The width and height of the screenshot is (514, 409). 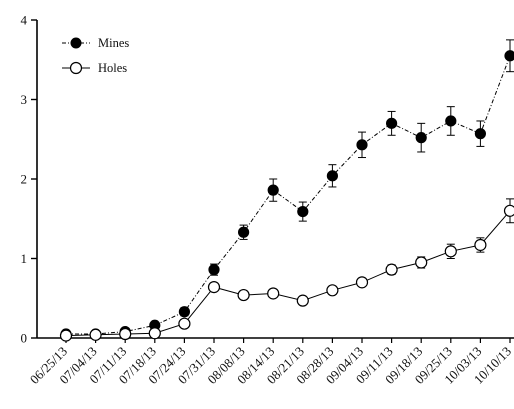 I want to click on legend-mines-label: Mines, so click(x=113, y=43).